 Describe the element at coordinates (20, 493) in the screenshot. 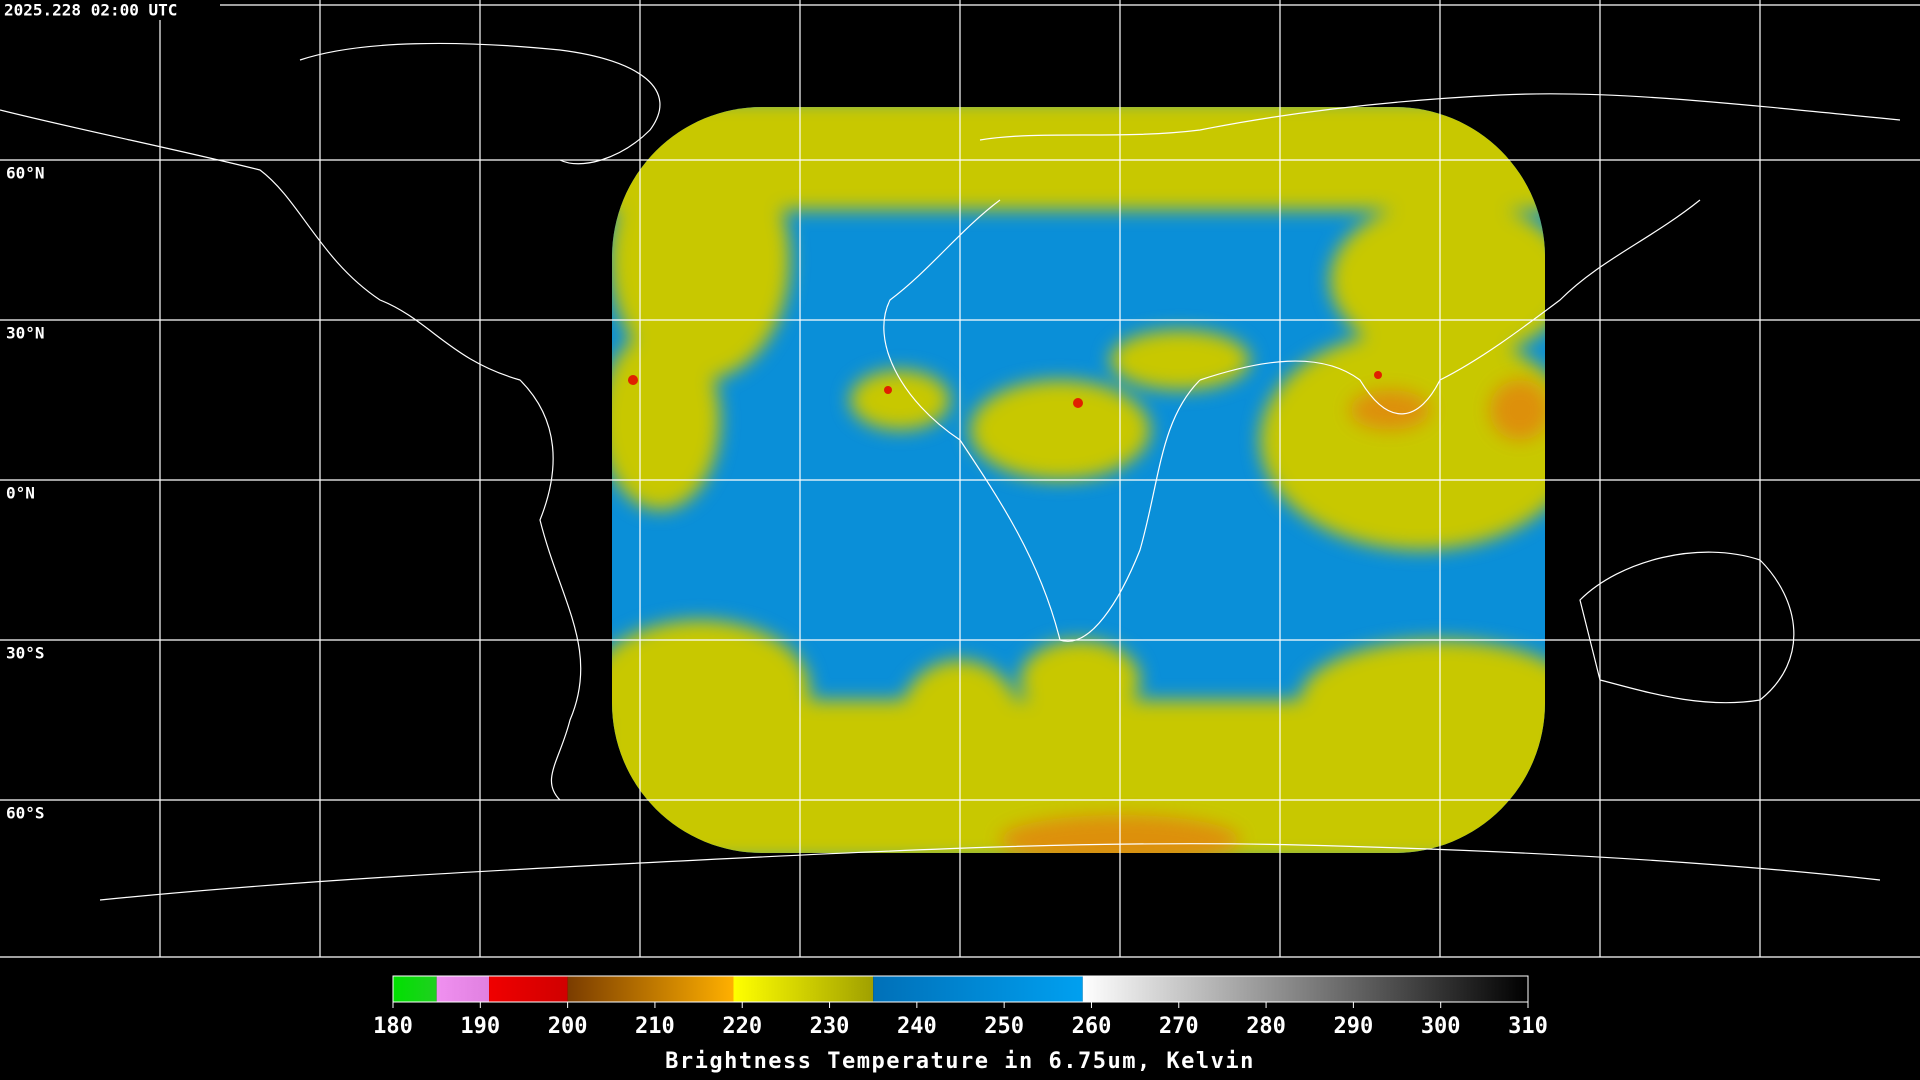

I see `latitude-label: 0°N` at that location.